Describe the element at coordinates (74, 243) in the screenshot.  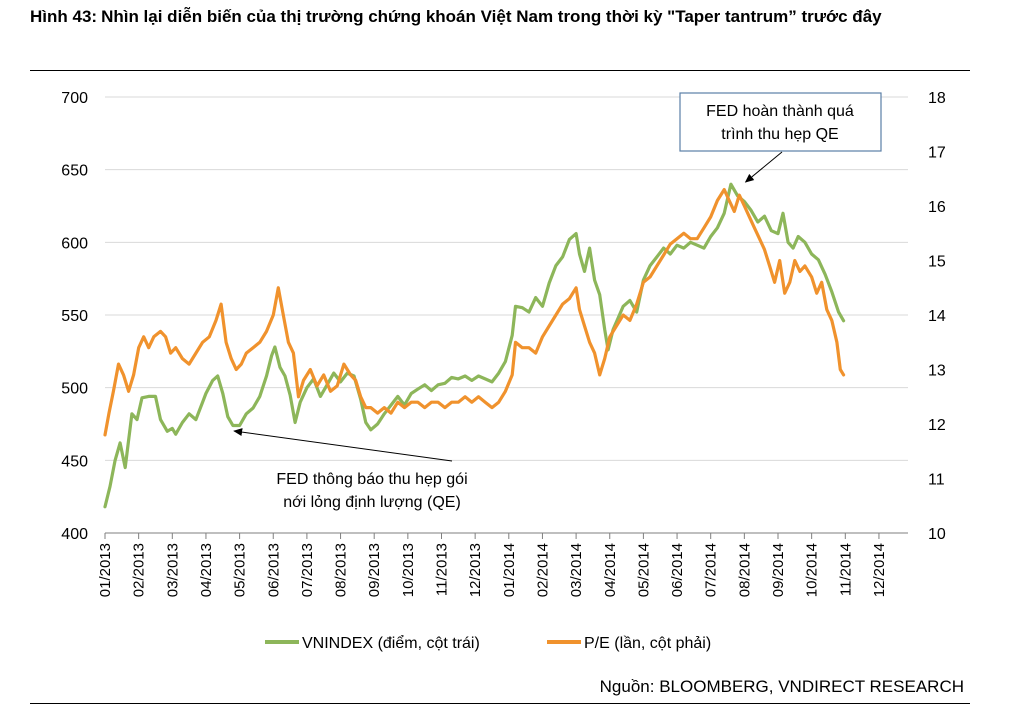
I see `y-left-tick-label: 600` at that location.